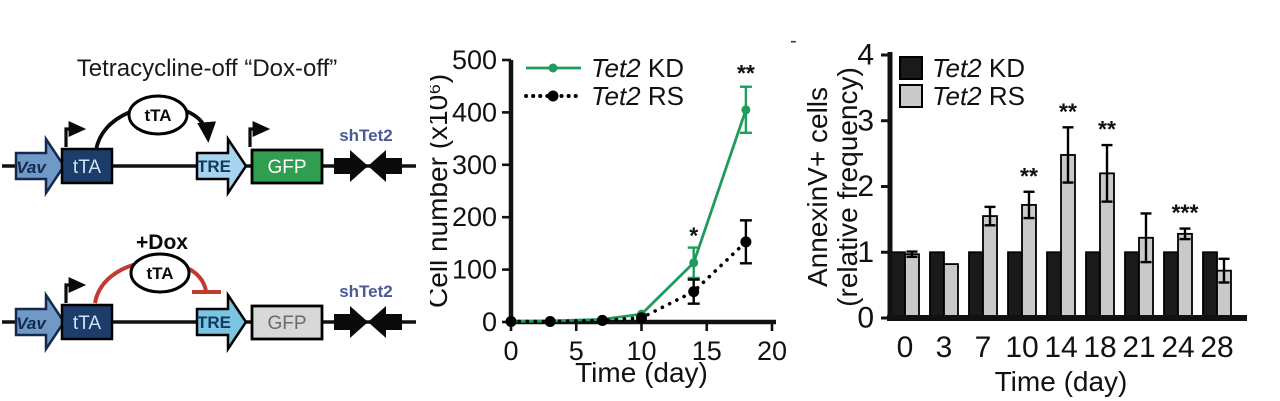 The height and width of the screenshot is (401, 1280). Describe the element at coordinates (819, 187) in the screenshot. I see `y-axis-title-line1: AnnexinV+ cells` at that location.